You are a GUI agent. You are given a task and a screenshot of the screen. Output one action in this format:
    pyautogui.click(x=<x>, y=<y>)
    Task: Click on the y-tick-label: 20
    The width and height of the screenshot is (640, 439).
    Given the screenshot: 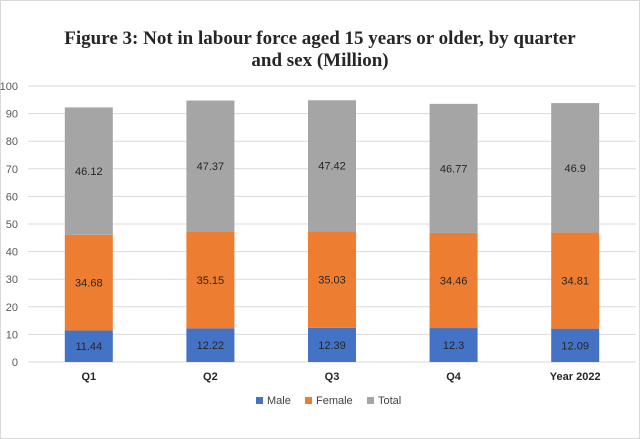 What is the action you would take?
    pyautogui.click(x=12, y=308)
    